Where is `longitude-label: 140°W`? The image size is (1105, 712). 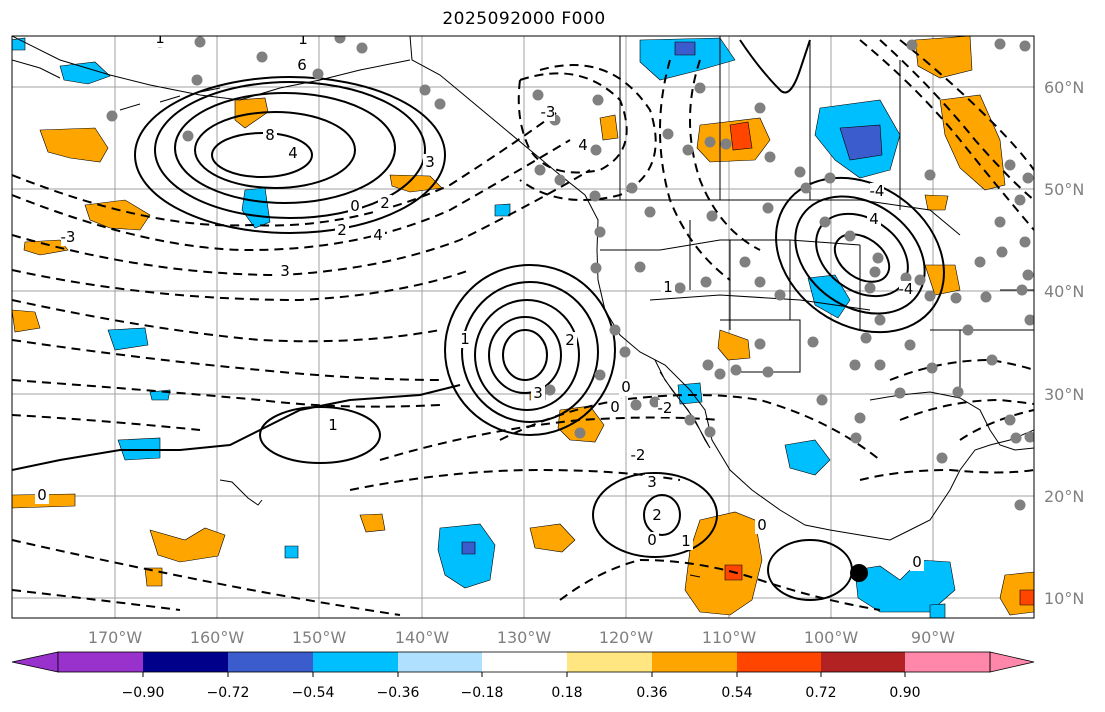
longitude-label: 140°W is located at coordinates (422, 637).